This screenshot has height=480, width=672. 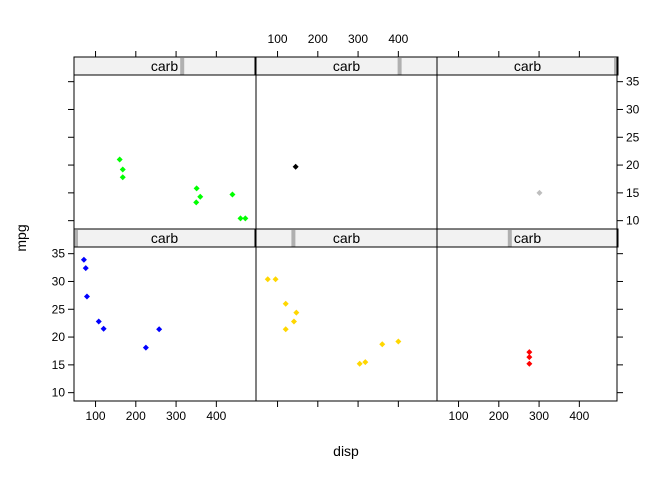 What do you see at coordinates (346, 451) in the screenshot?
I see `x-axis-label: disp` at bounding box center [346, 451].